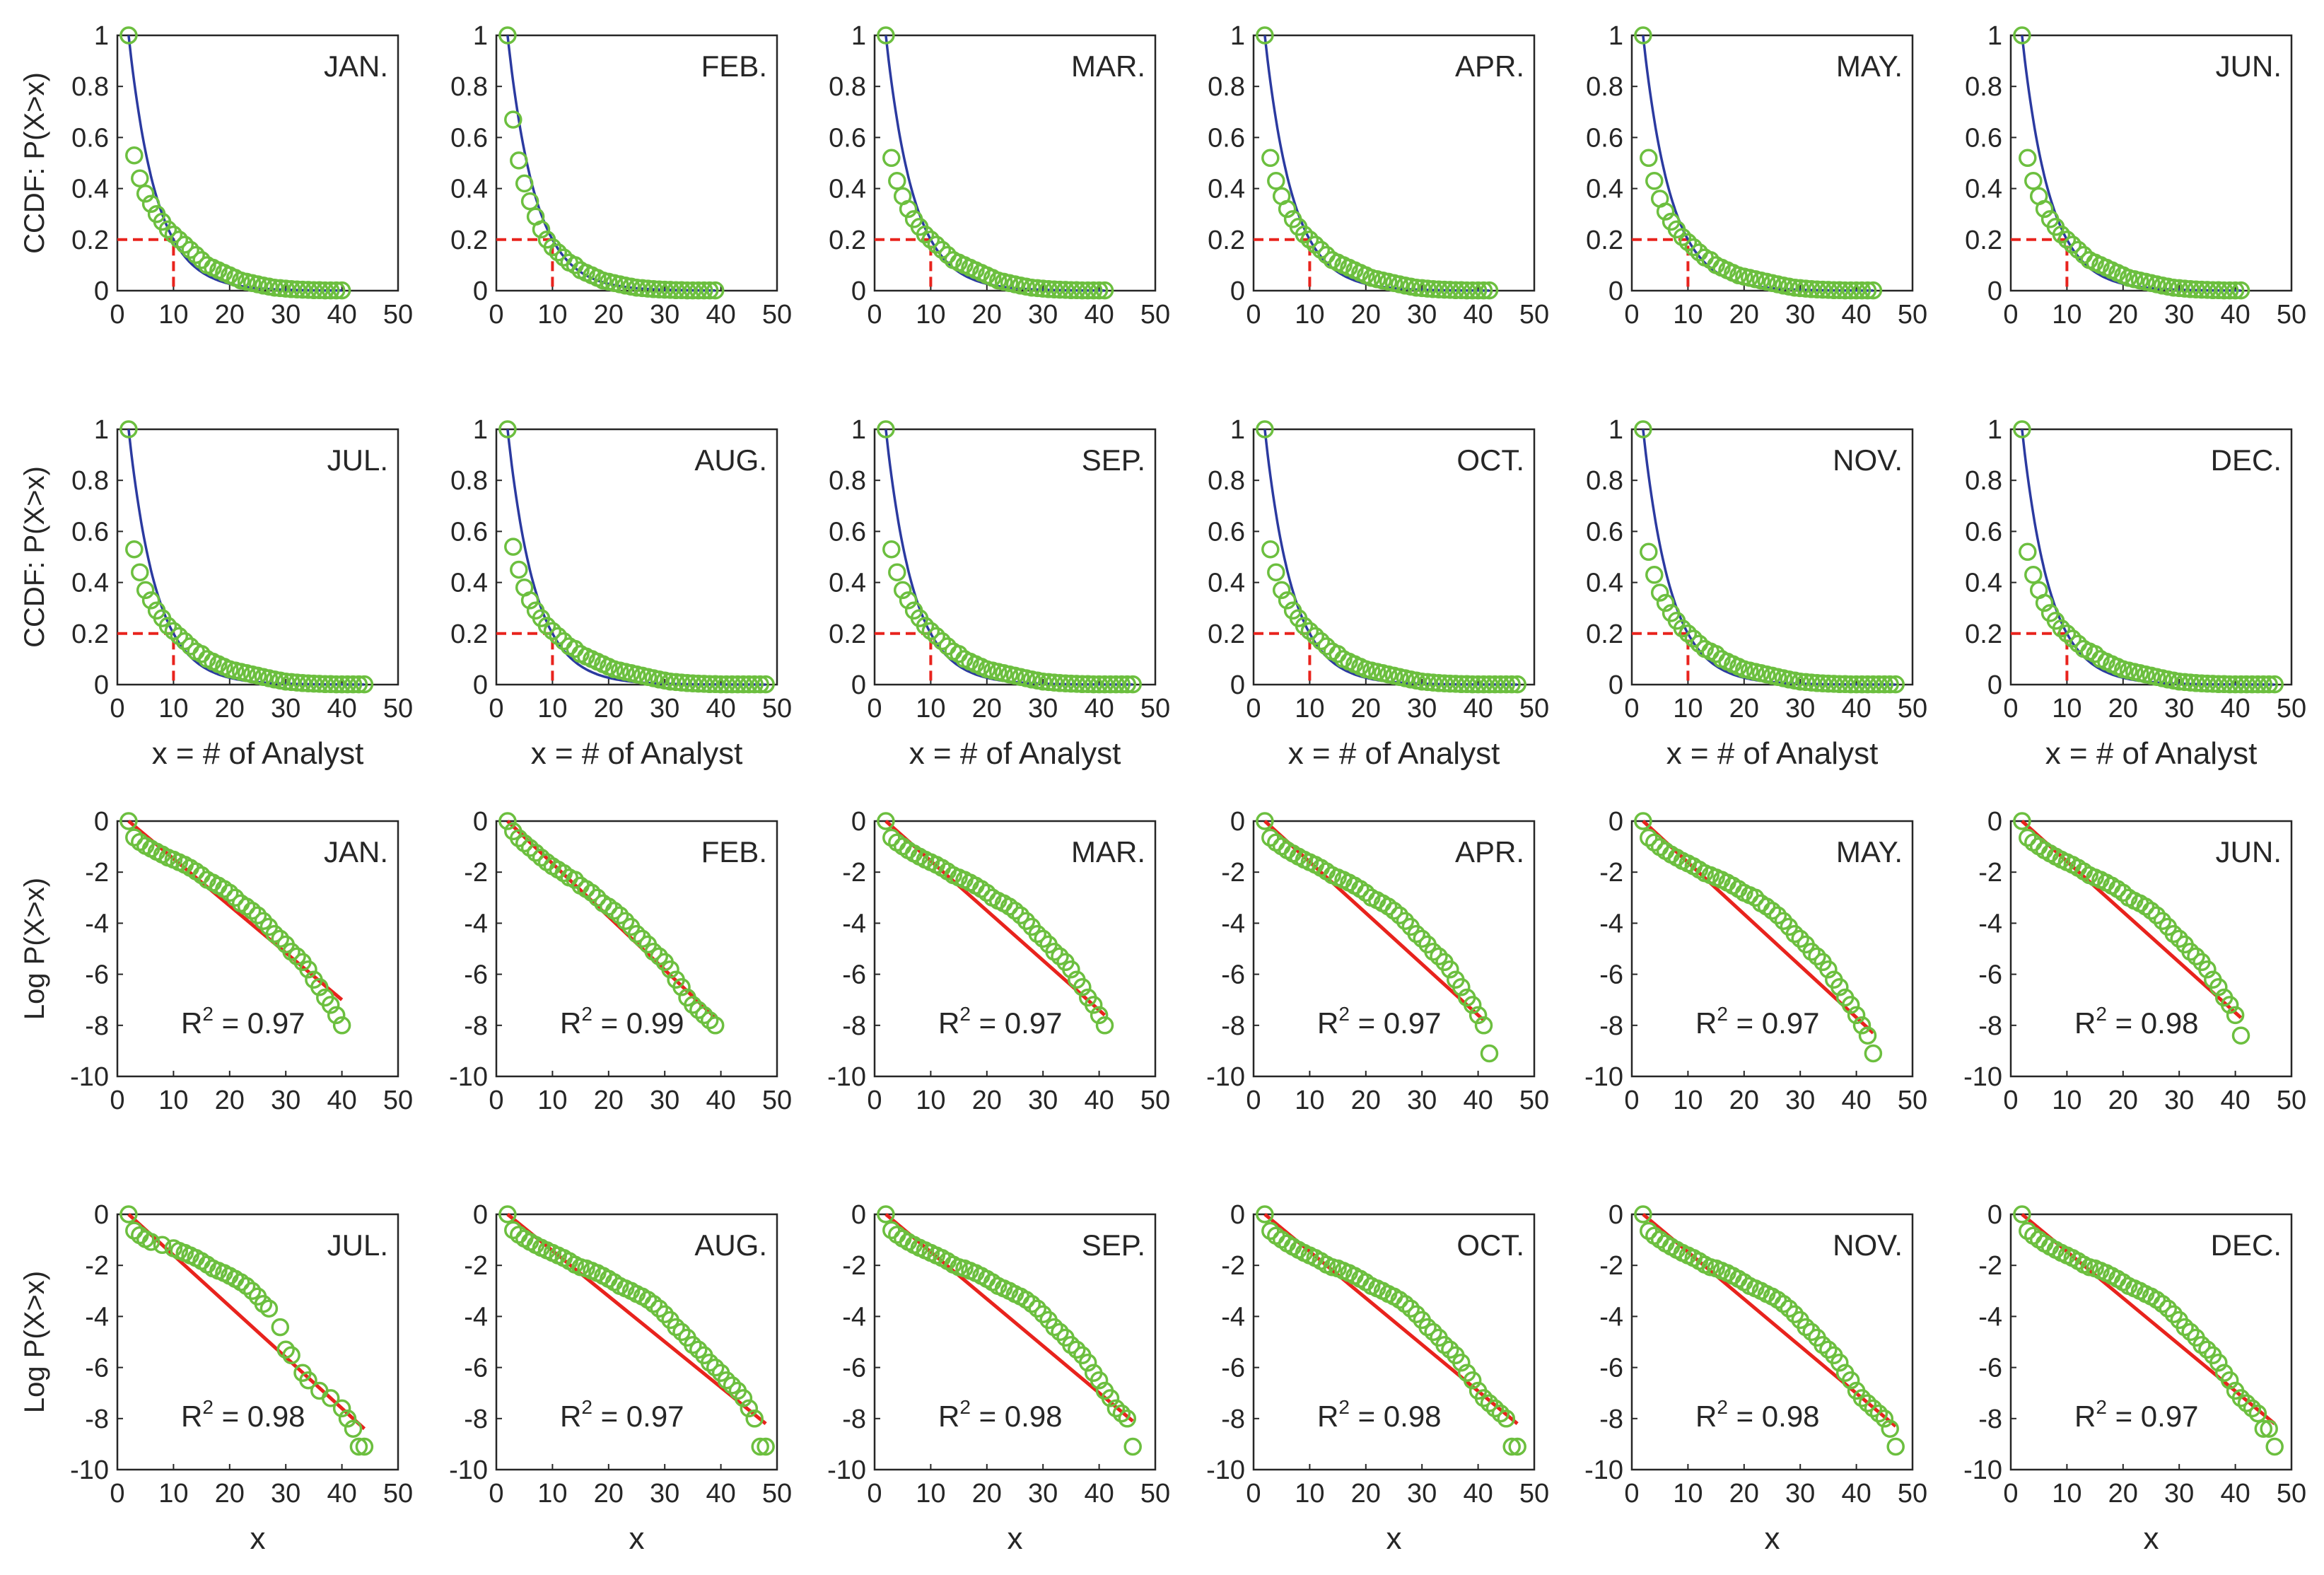 The image size is (2324, 1575). What do you see at coordinates (621, 961) in the screenshot?
I see `panel-log-feb: 0 10 20 30 40 50 -10 -8 -6 -4 -2 0 FEB. R2 = 0.99` at bounding box center [621, 961].